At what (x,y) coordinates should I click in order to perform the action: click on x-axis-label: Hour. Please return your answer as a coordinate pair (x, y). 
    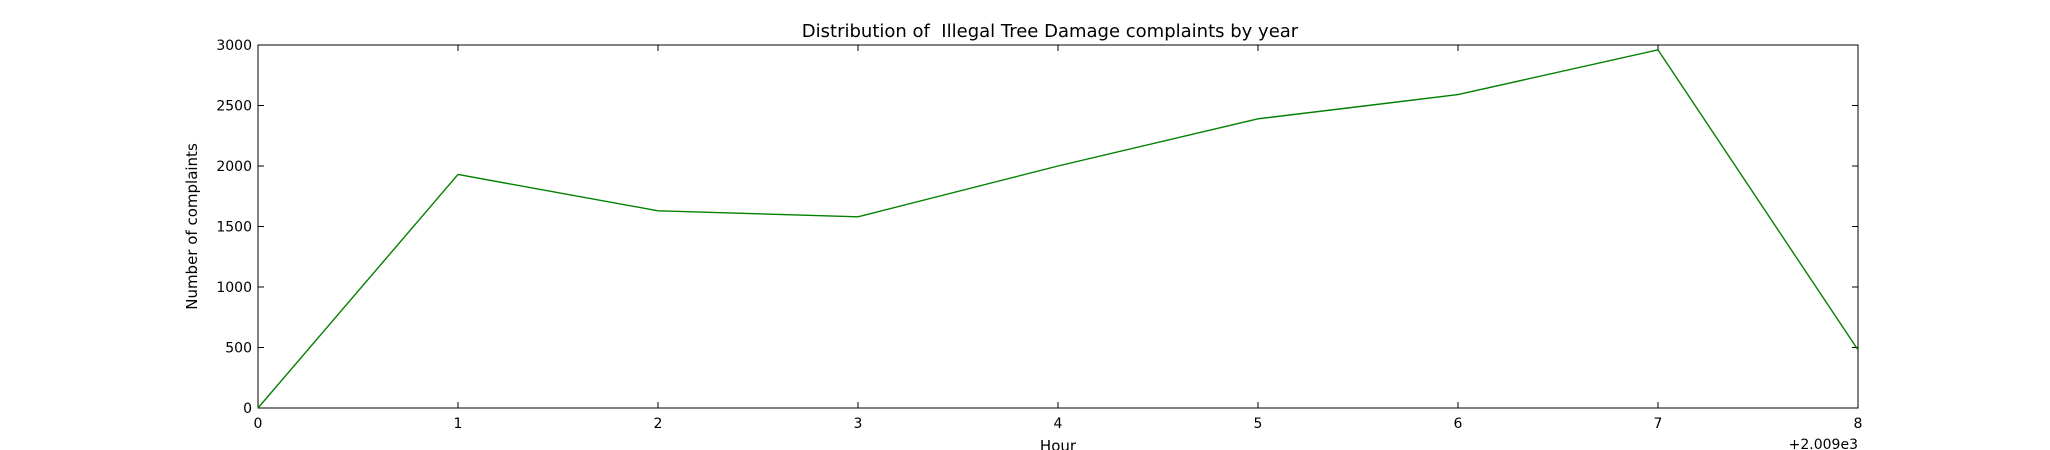
    Looking at the image, I should click on (1058, 443).